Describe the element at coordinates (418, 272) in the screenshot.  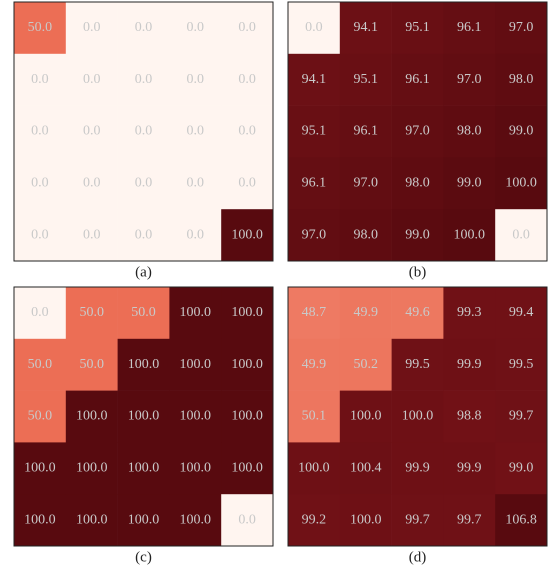
I see `caption: (b)` at that location.